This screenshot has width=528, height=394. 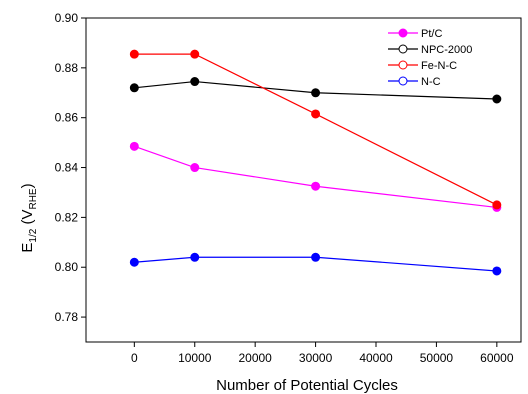 What do you see at coordinates (414, 82) in the screenshot?
I see `legend-item: N-C` at bounding box center [414, 82].